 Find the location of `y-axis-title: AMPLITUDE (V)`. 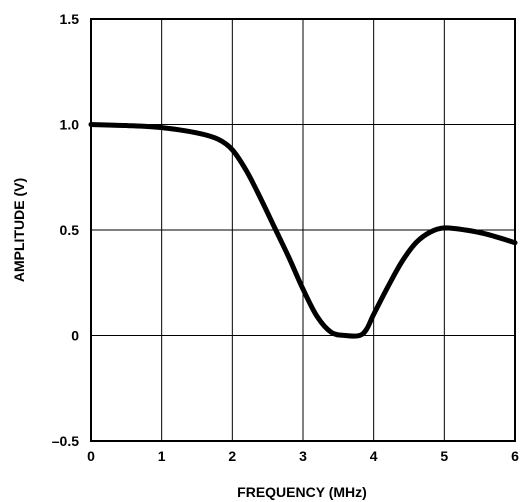

y-axis-title: AMPLITUDE (V) is located at coordinates (19, 230).